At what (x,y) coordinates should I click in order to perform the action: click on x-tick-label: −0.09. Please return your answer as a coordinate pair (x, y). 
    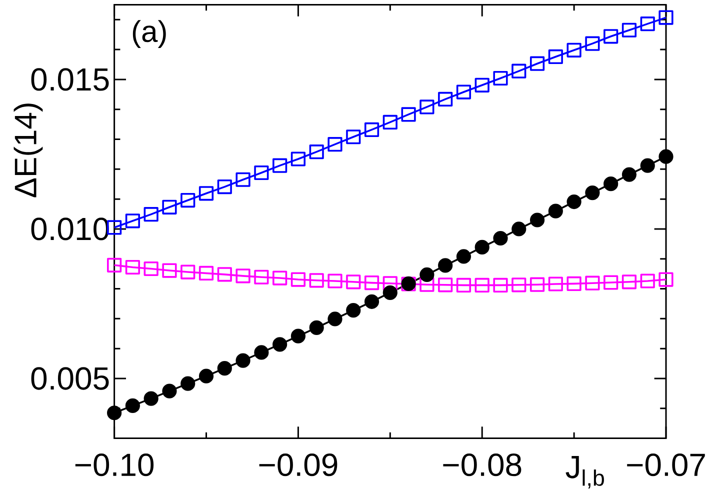
    Looking at the image, I should click on (298, 465).